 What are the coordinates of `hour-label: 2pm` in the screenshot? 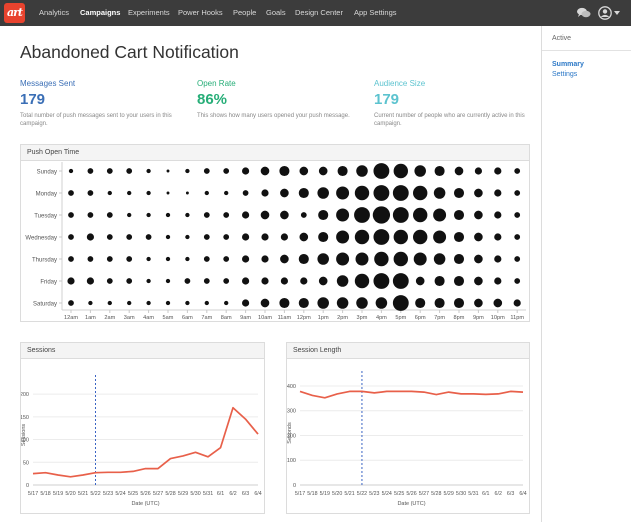 It's located at (342, 318).